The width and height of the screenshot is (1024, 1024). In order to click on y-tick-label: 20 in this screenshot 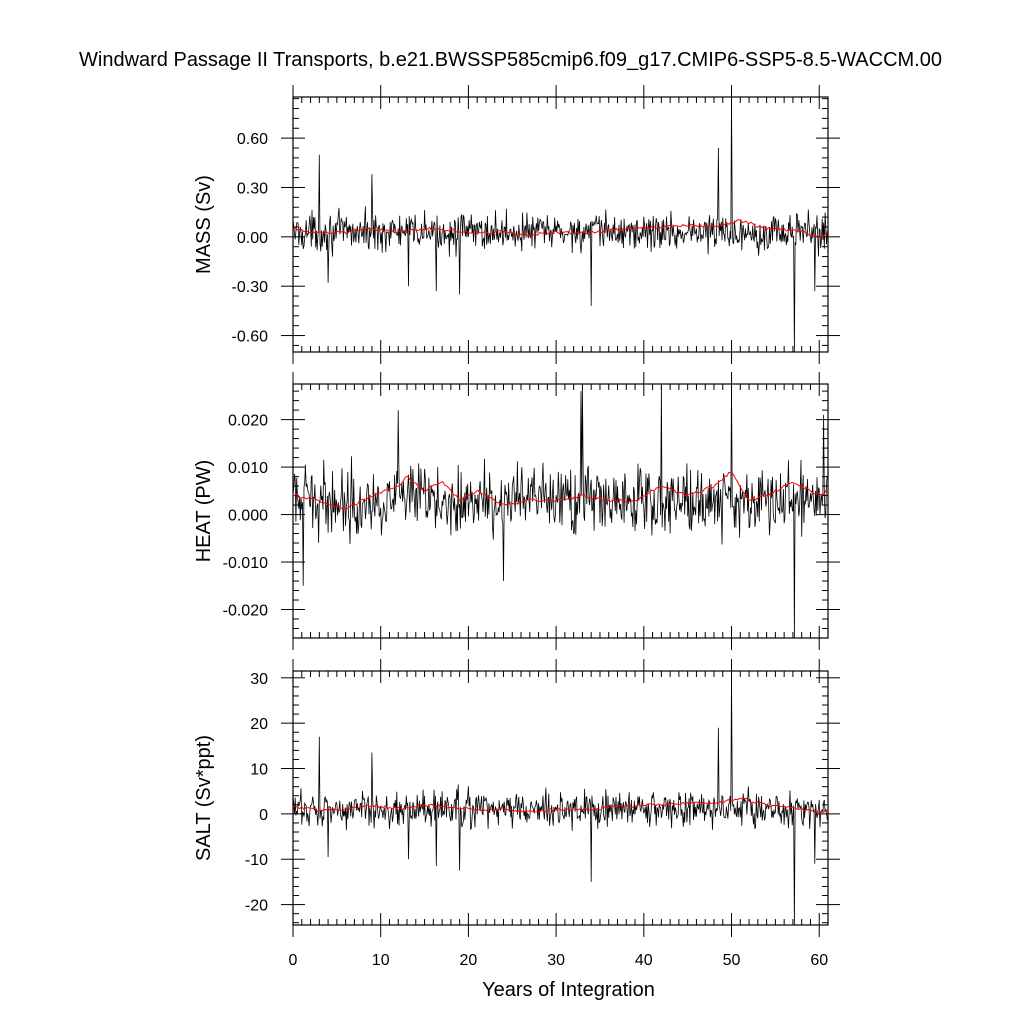, I will do `click(259, 724)`.